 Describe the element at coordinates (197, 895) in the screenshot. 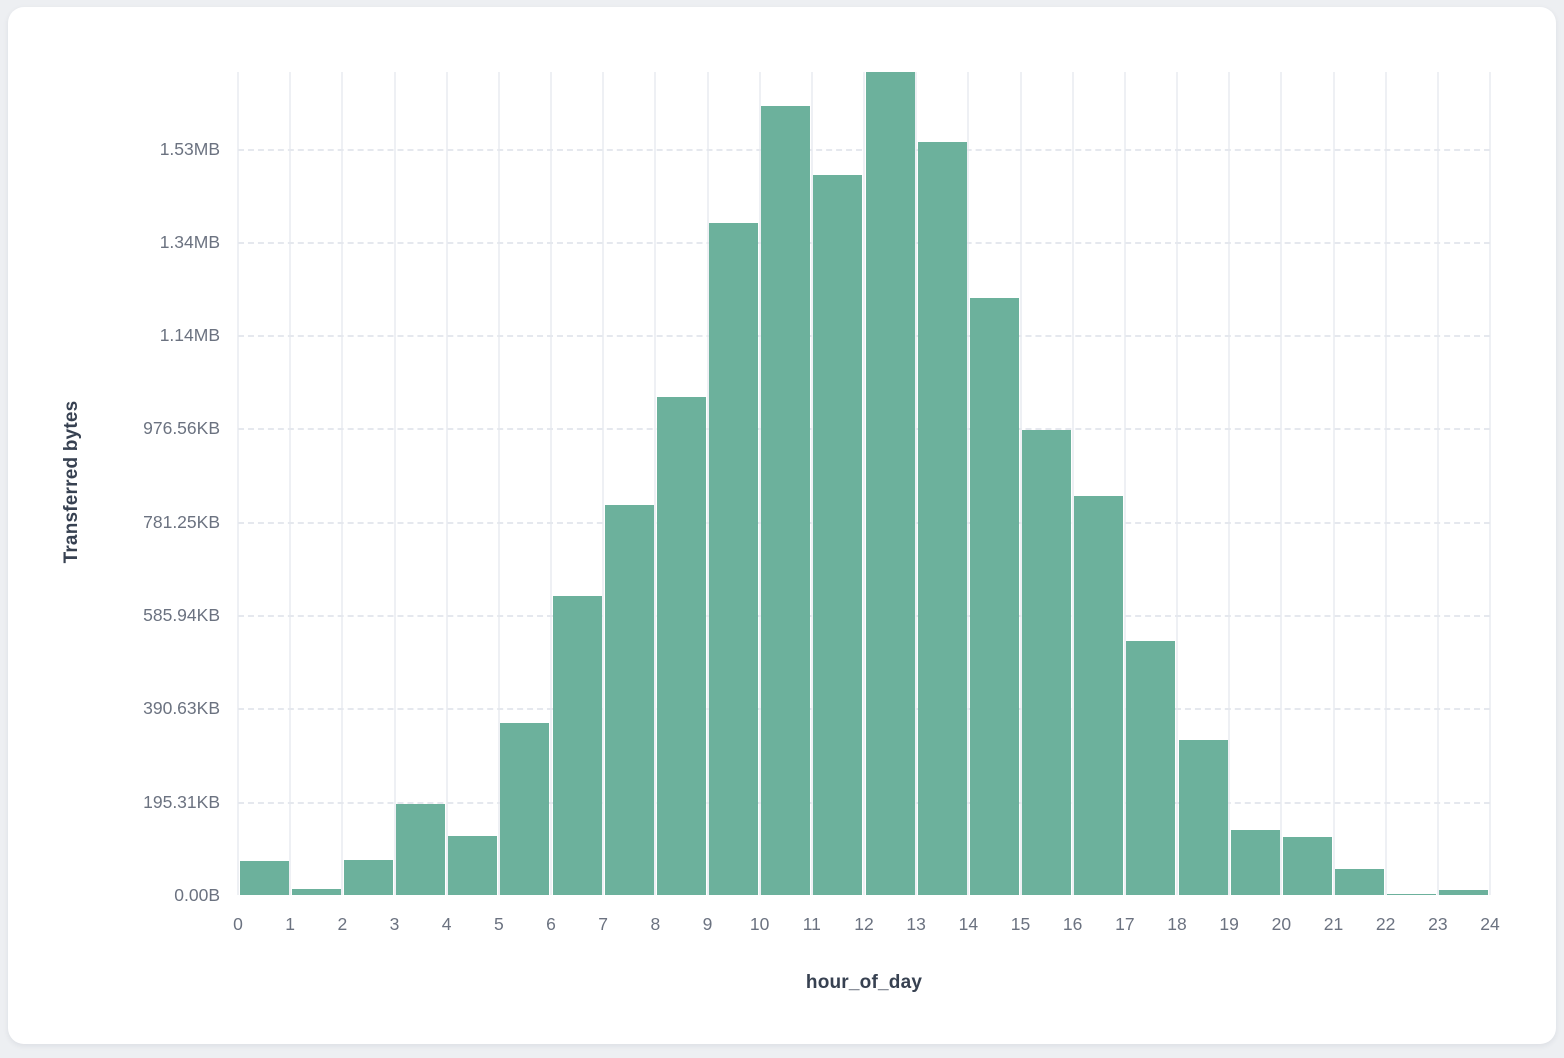

I see `y-tick-label: 0.00B` at that location.